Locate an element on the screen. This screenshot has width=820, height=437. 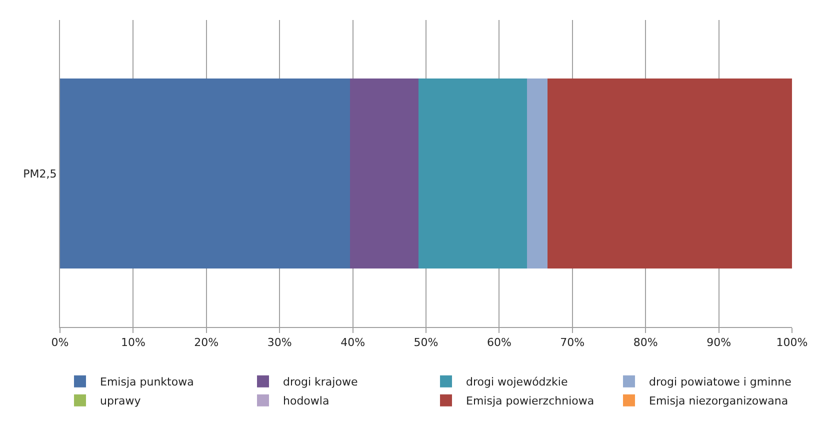
x-tick-label: 90% is located at coordinates (719, 343).